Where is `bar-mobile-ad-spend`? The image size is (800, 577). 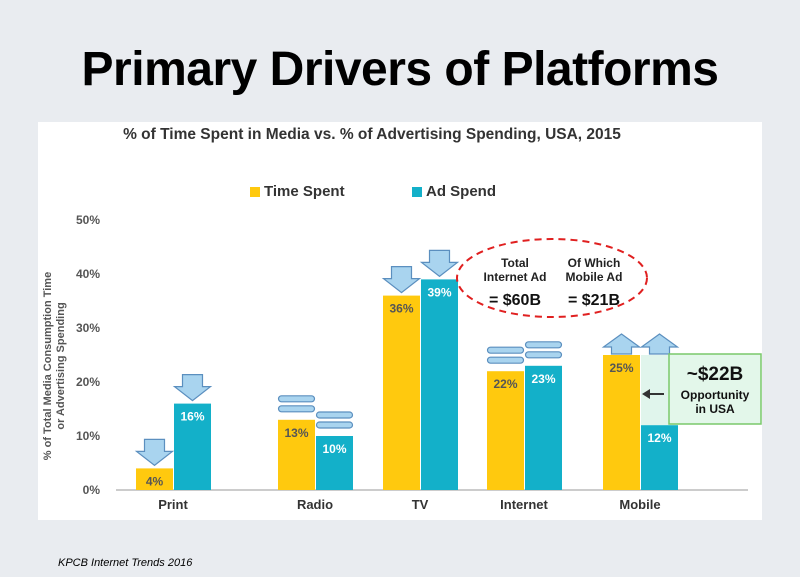 bar-mobile-ad-spend is located at coordinates (659, 457).